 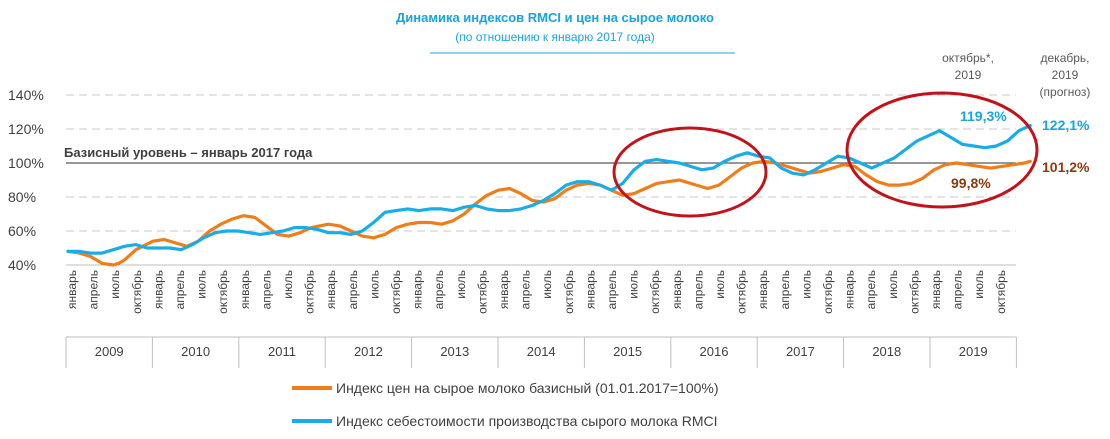 What do you see at coordinates (22, 265) in the screenshot?
I see `y-tick-label: 40%` at bounding box center [22, 265].